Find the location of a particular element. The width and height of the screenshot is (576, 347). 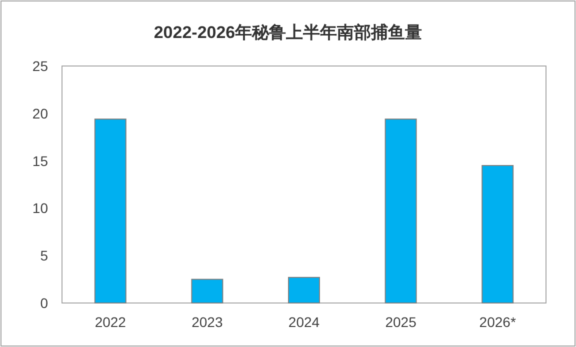

x-tick-label: 2025 is located at coordinates (401, 322).